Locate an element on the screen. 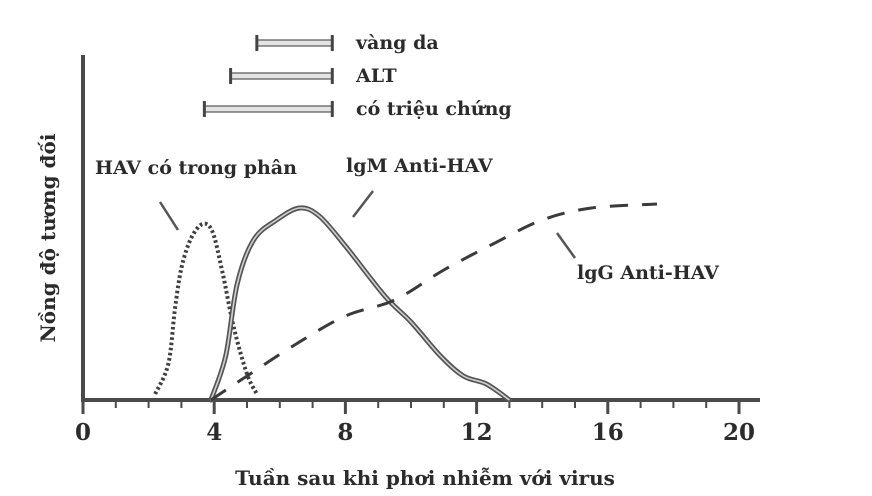 The height and width of the screenshot is (496, 872). x-tick-label: 20 is located at coordinates (739, 432).